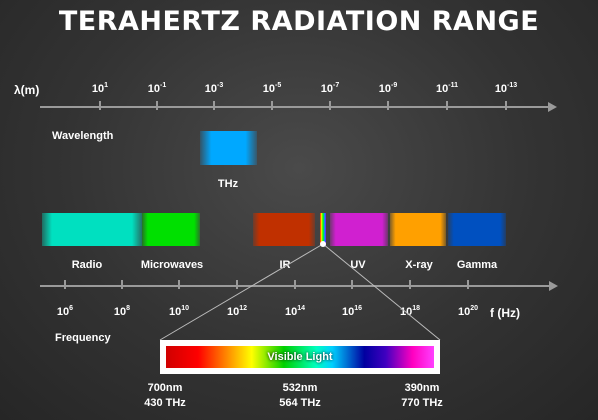 This screenshot has height=420, width=598. What do you see at coordinates (106, 85) in the screenshot?
I see `wavelength-tick-exponent: 1` at bounding box center [106, 85].